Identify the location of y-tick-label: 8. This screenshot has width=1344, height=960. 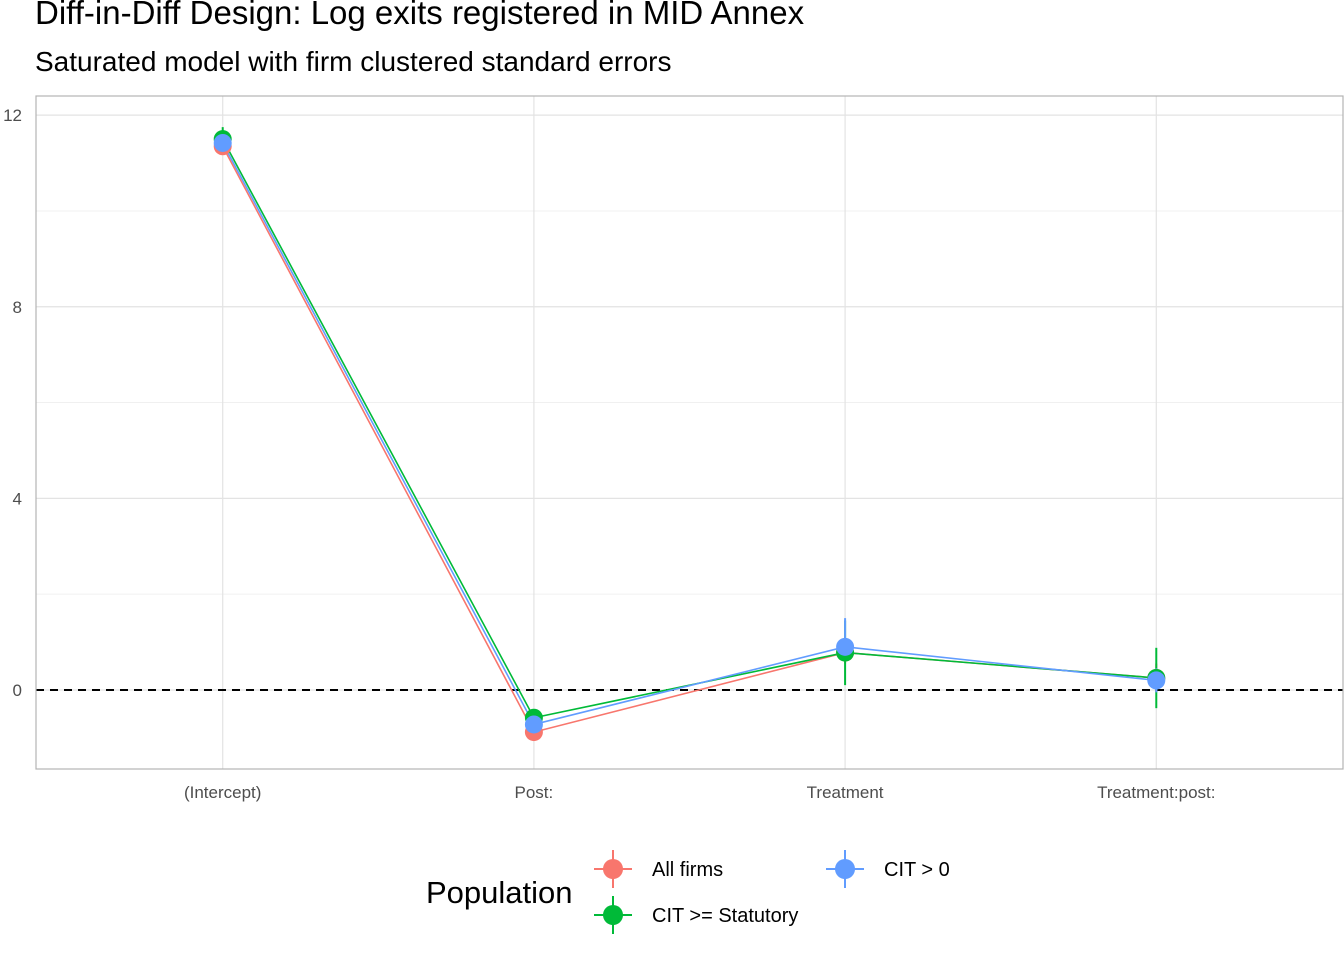
(17, 307).